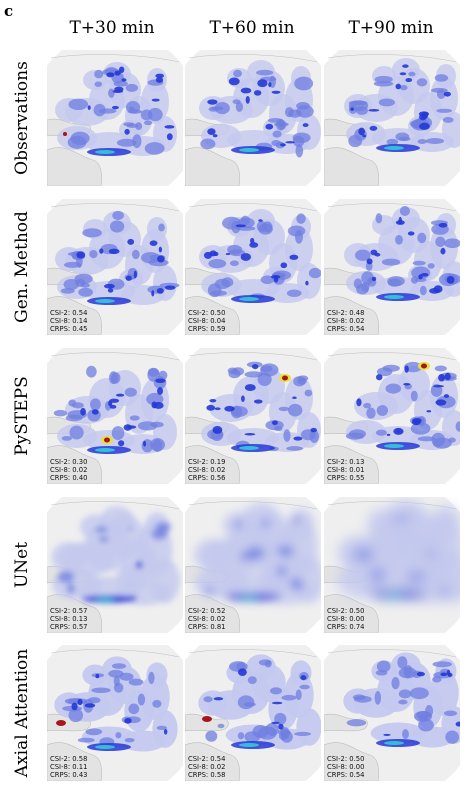 This screenshot has height=788, width=470. I want to click on radar-map-r4-c1: CSI-2: 0.57 CSI-8: 0.13 CRPS: 0.57, so click(115, 565).